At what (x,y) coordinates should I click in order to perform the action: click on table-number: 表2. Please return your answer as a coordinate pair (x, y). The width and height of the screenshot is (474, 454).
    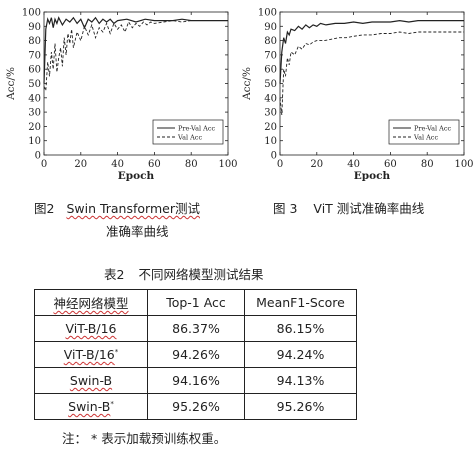
    Looking at the image, I should click on (114, 274).